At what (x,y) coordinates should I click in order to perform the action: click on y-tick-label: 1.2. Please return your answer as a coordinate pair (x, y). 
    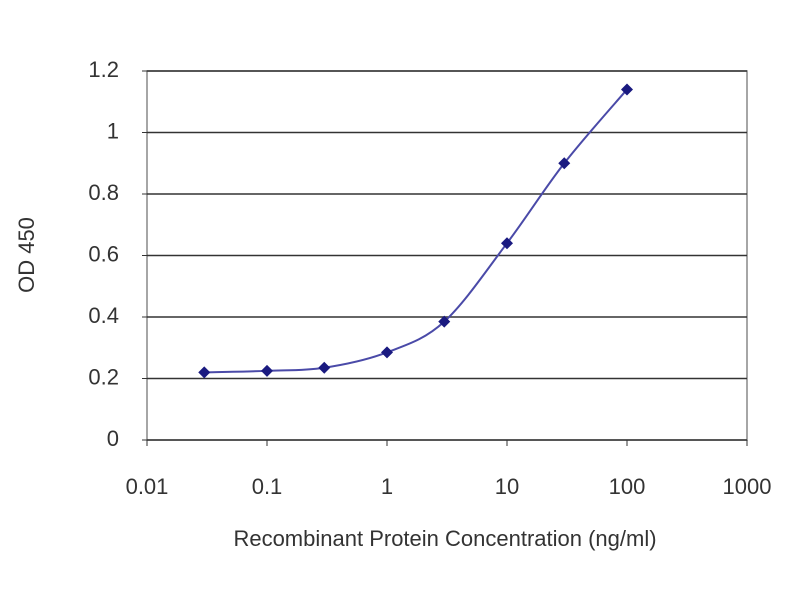
    Looking at the image, I should click on (103, 69).